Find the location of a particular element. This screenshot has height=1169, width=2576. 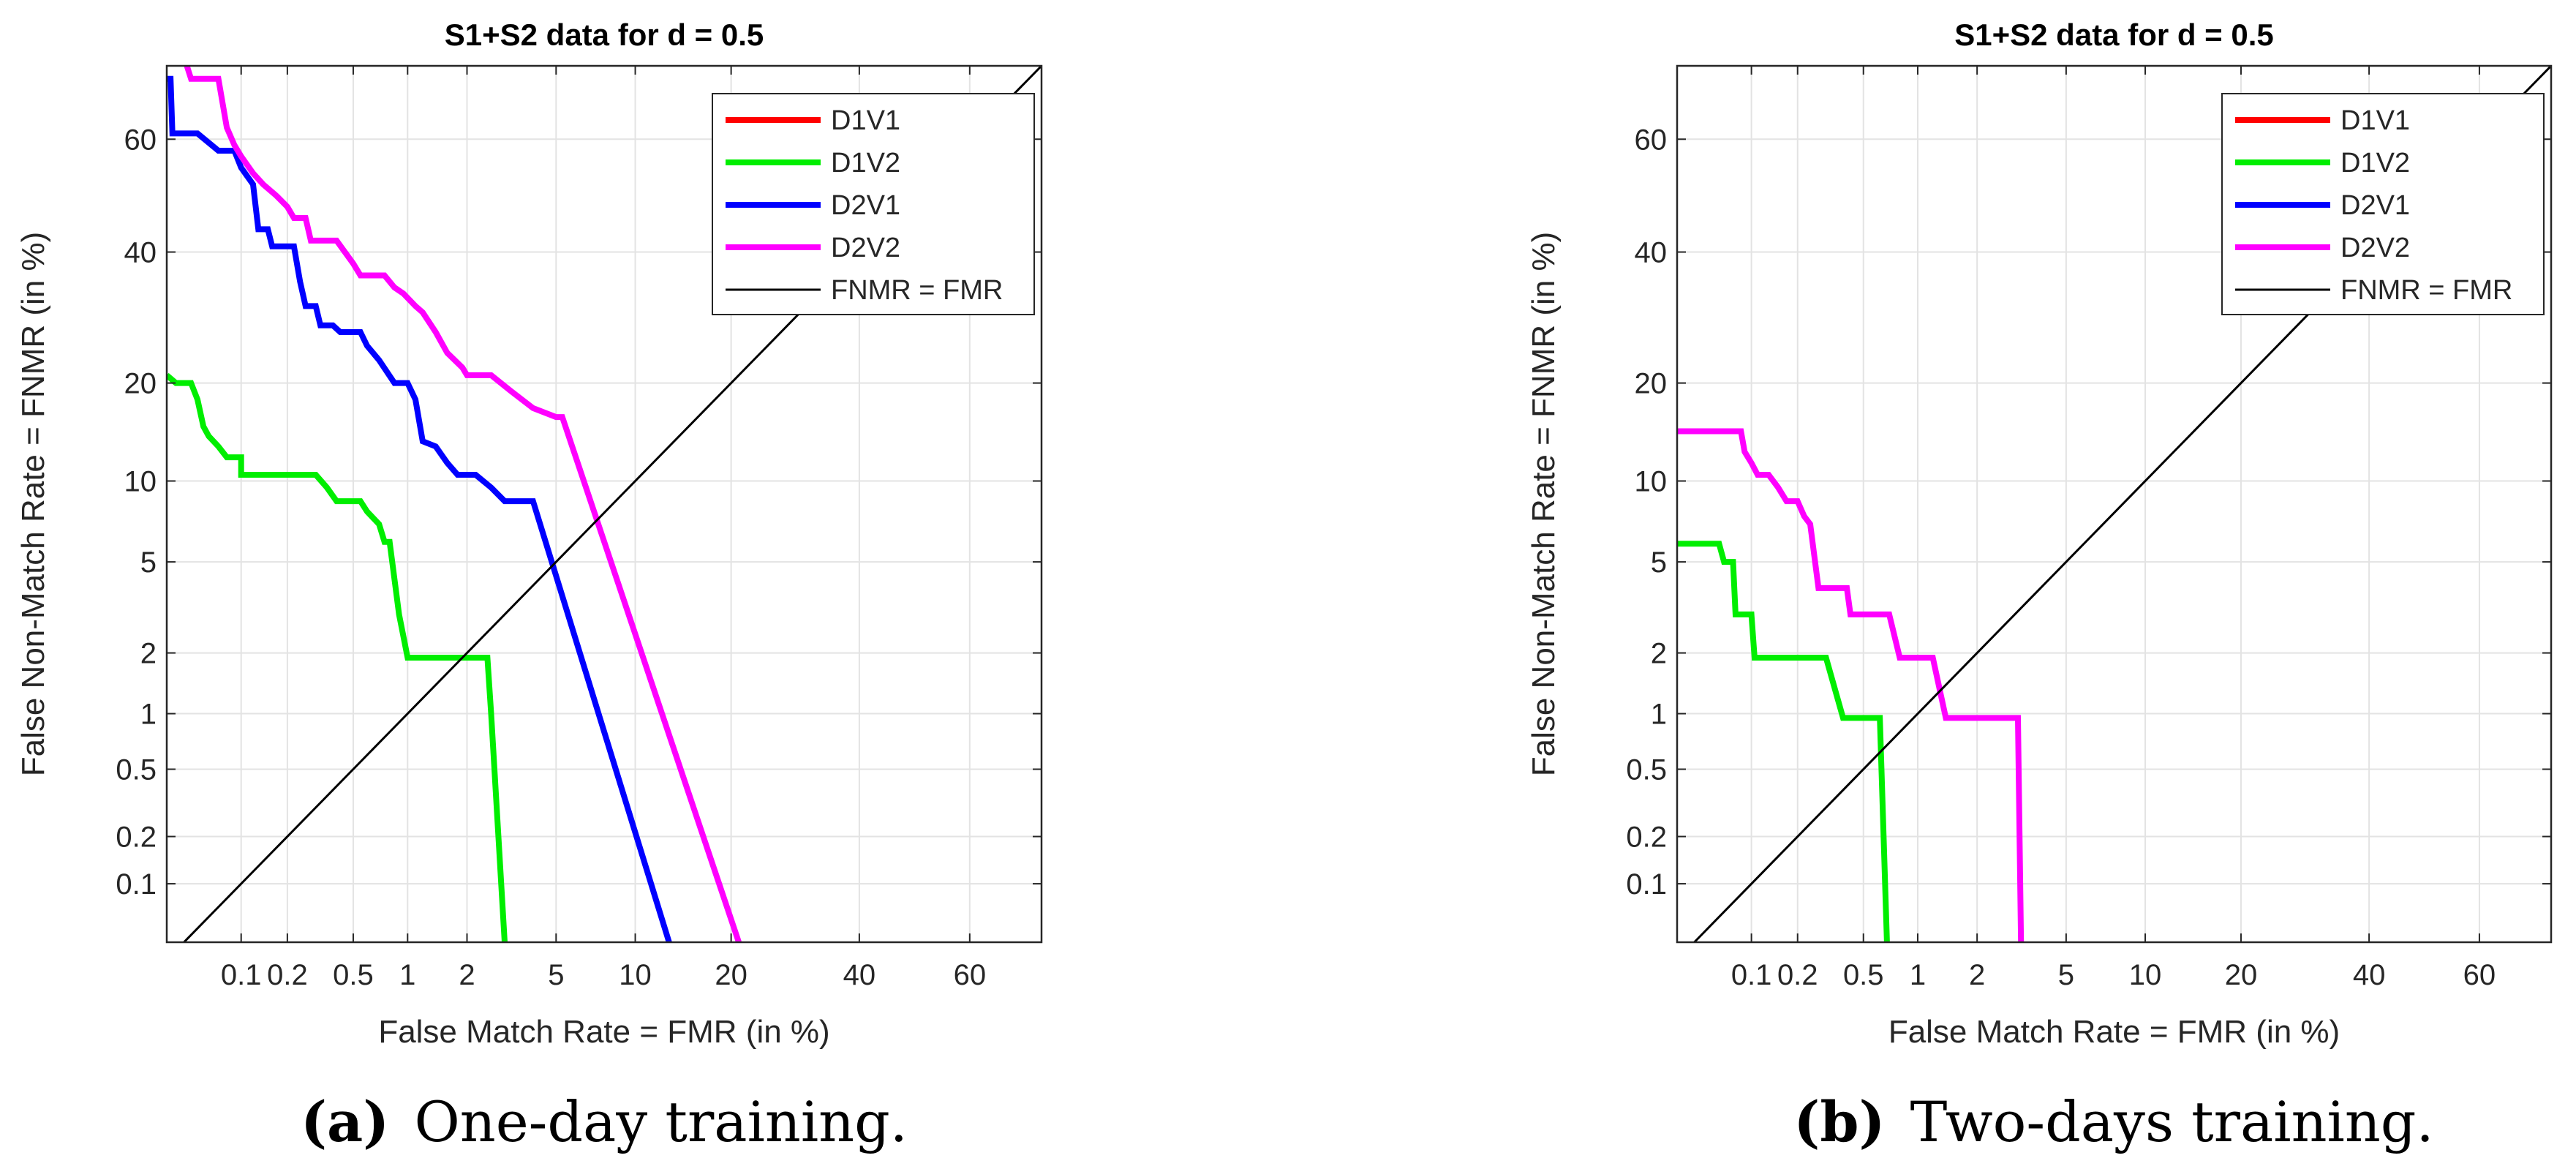

caption-label: (a) is located at coordinates (345, 1121).